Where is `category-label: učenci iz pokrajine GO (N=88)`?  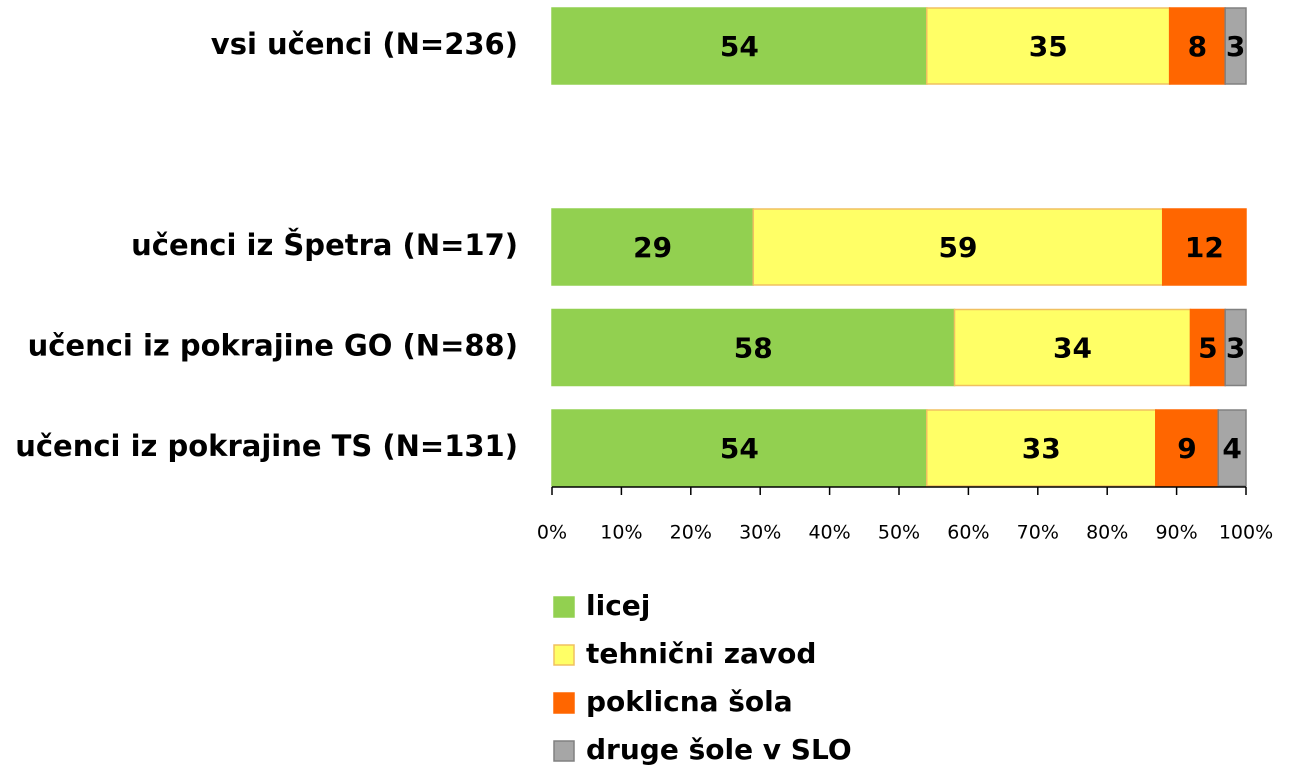
category-label: učenci iz pokrajine GO (N=88) is located at coordinates (273, 346).